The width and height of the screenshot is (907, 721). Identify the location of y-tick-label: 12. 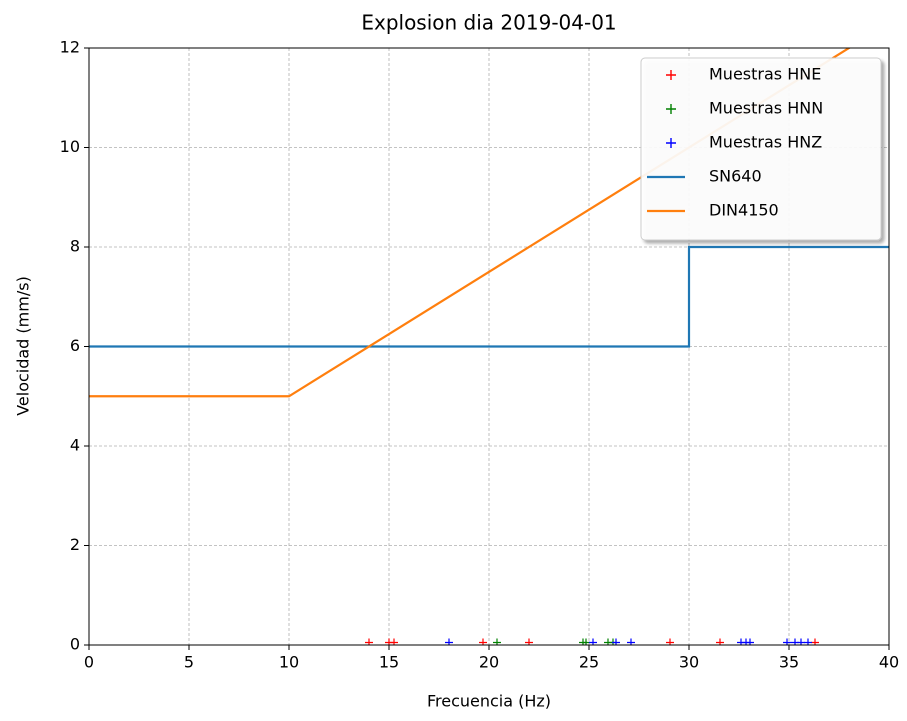
(70, 47).